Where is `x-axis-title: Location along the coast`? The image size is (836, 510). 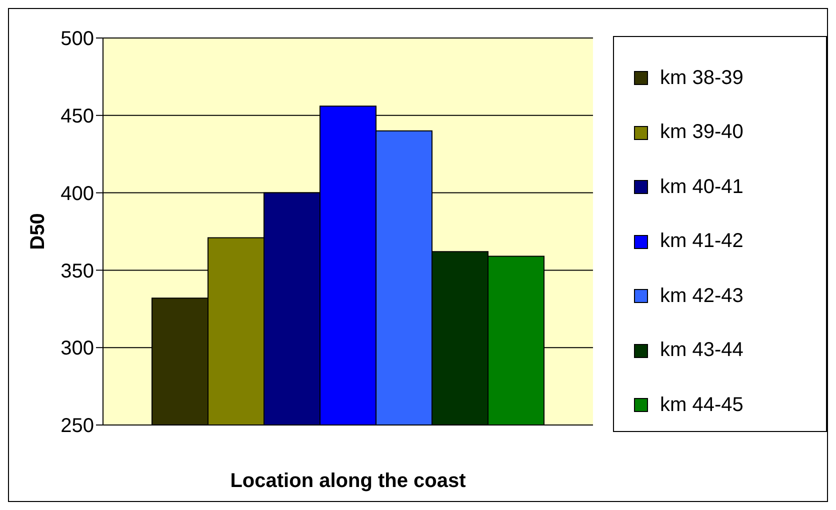 x-axis-title: Location along the coast is located at coordinates (348, 481).